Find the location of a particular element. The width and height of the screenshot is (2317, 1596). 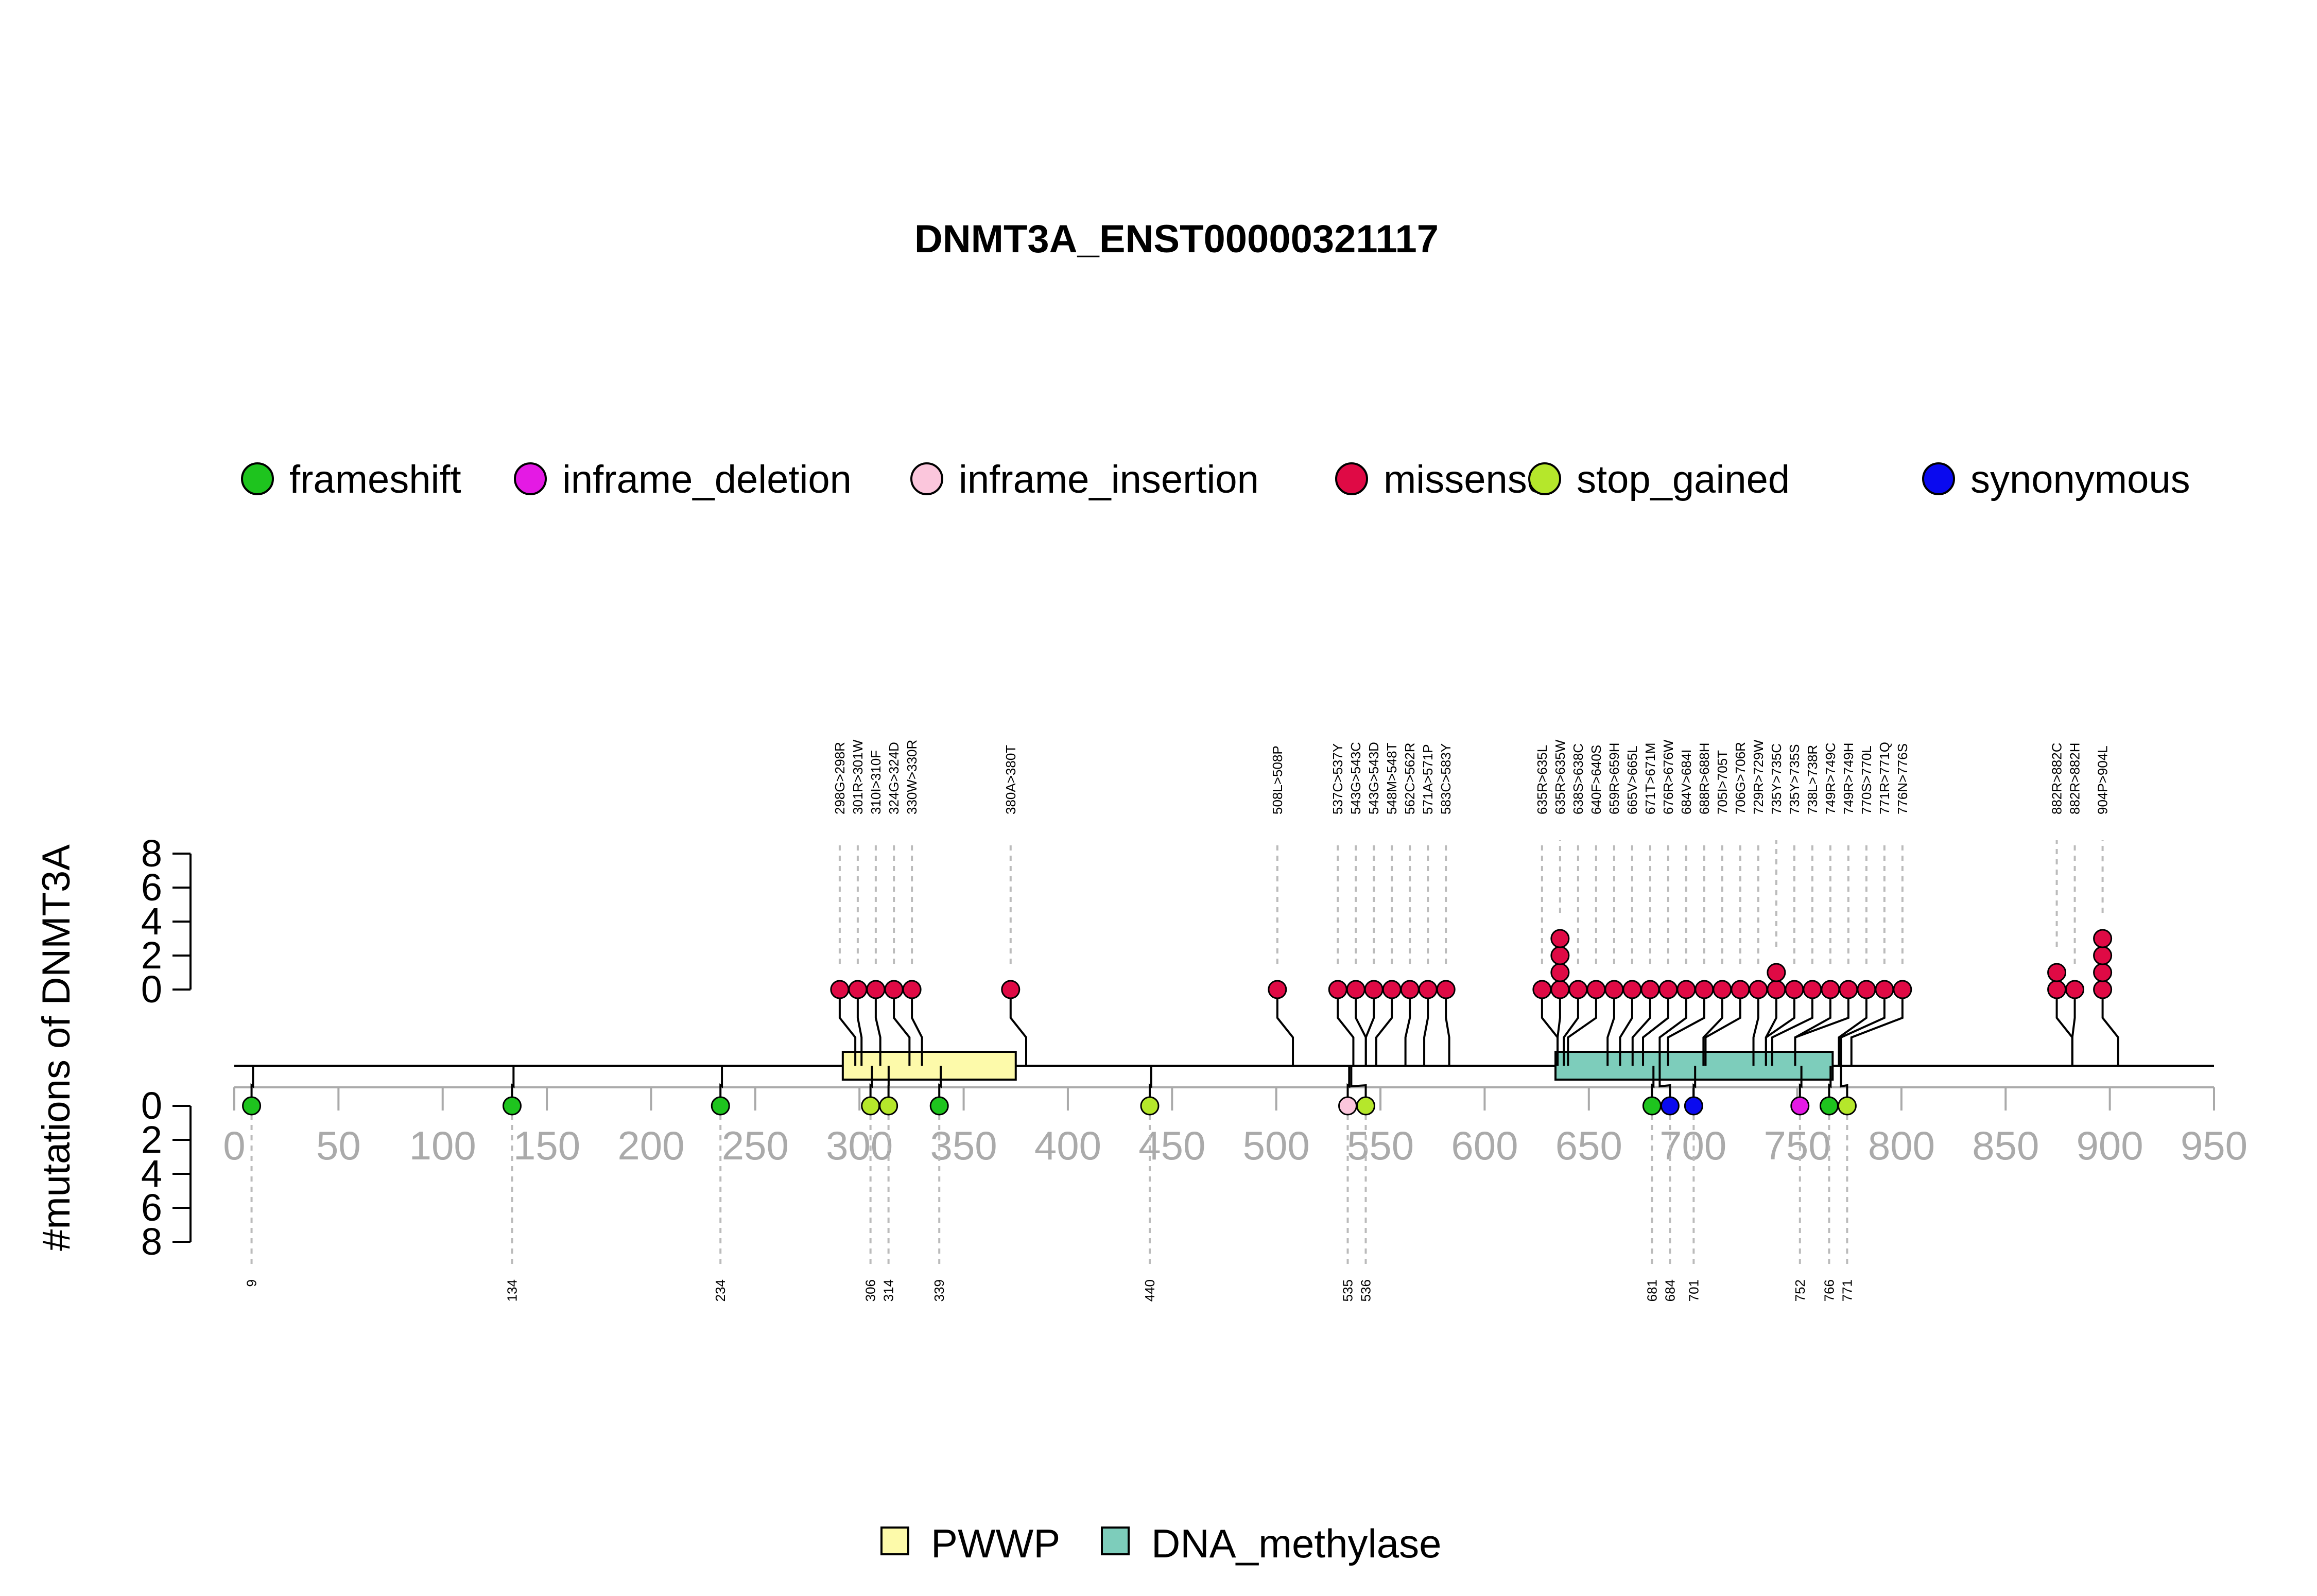

top-mutation-688r-688h: 688R>688H is located at coordinates (1690, 905).